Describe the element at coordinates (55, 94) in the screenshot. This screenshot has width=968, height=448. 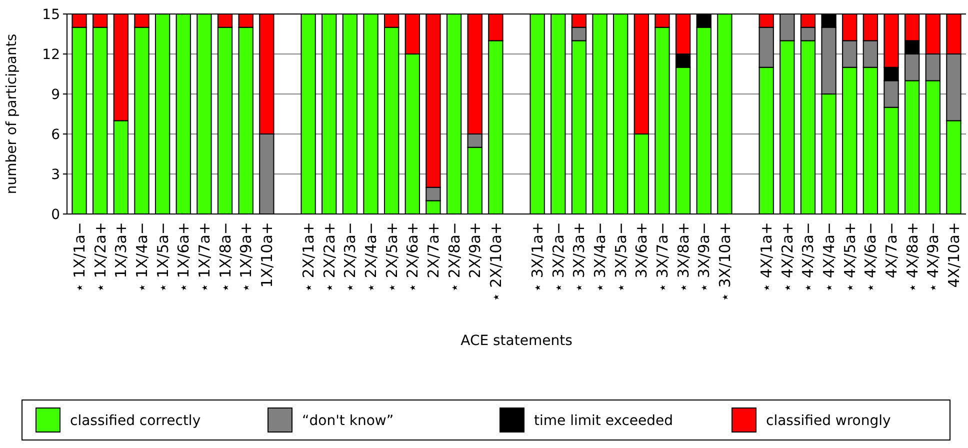
I see `y-tick-label: 9` at that location.